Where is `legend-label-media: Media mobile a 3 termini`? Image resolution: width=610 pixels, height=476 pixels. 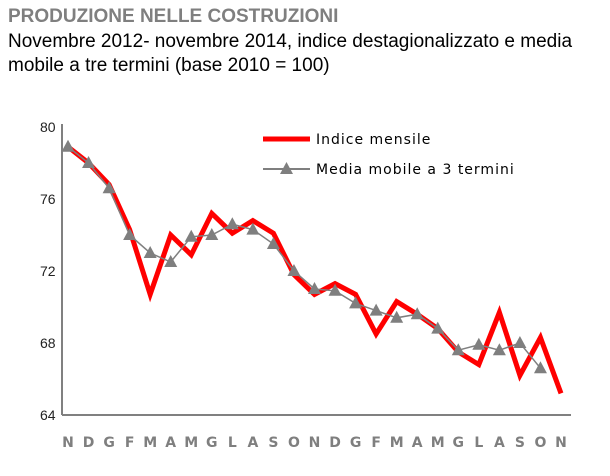
legend-label-media: Media mobile a 3 termini is located at coordinates (415, 170).